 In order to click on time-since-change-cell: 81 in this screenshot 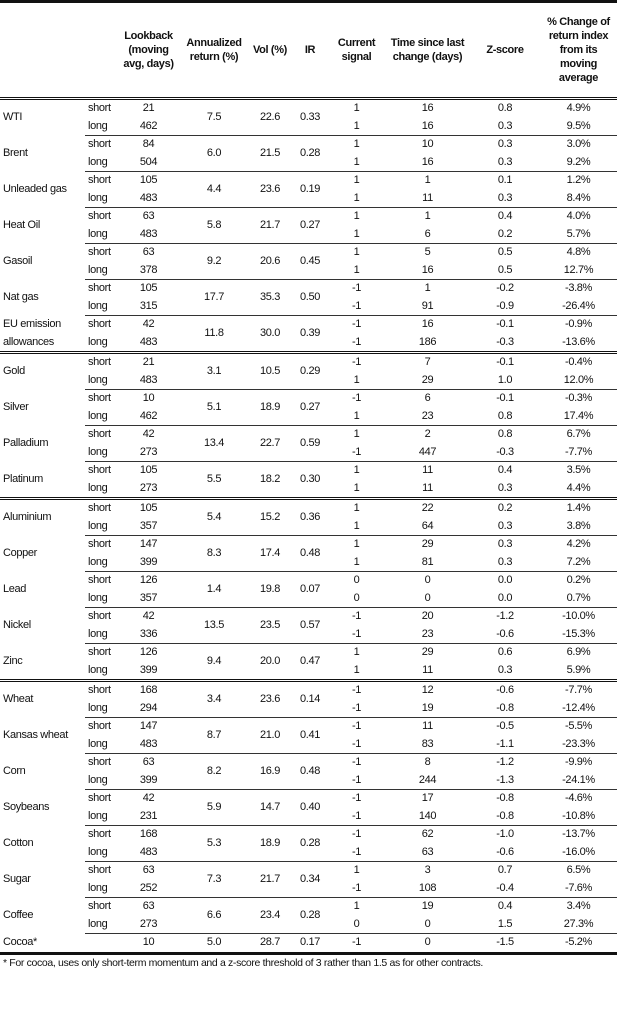, I will do `click(427, 561)`.